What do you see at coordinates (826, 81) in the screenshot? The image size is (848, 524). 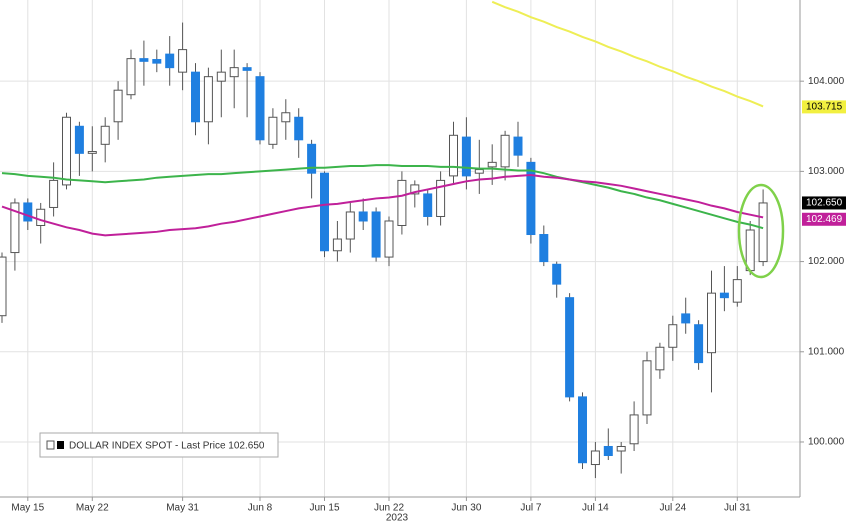 I see `y-tick-label: 104.000` at bounding box center [826, 81].